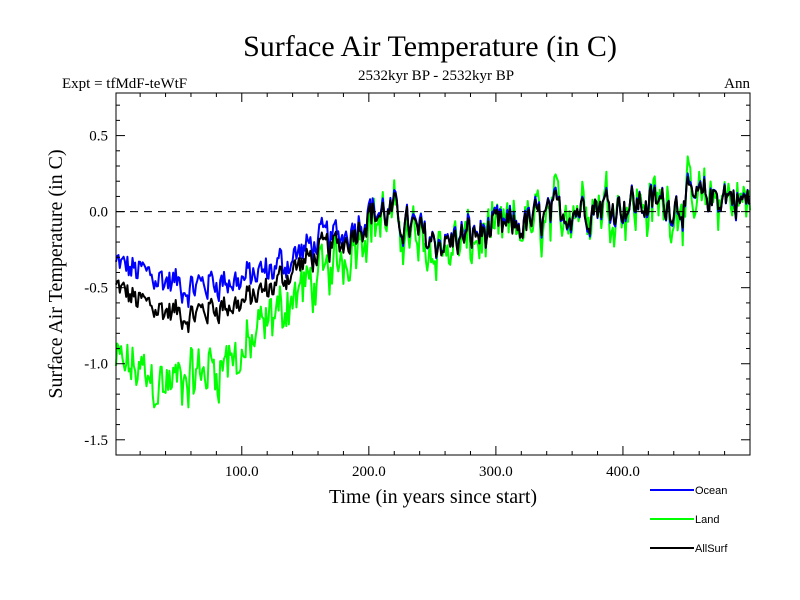 This screenshot has height=600, width=800. What do you see at coordinates (711, 491) in the screenshot?
I see `legend-label-ocean: Ocean` at bounding box center [711, 491].